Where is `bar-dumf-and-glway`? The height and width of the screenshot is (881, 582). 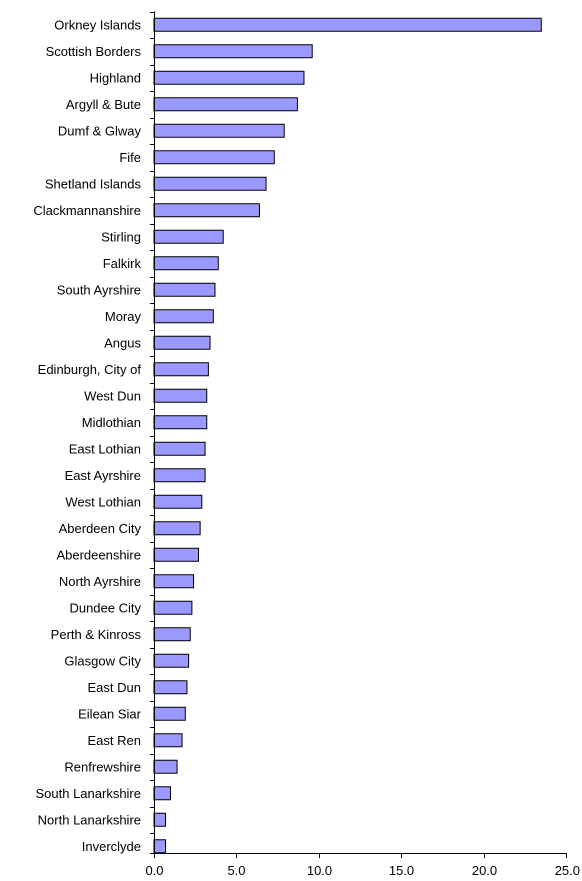
bar-dumf-and-glway is located at coordinates (219, 130).